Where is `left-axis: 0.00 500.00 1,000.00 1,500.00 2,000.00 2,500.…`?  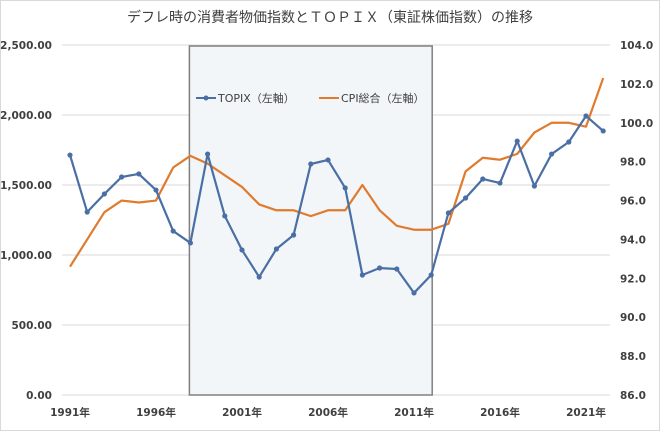 left-axis: 0.00 500.00 1,000.00 1,500.00 2,000.00 2,500.… is located at coordinates (26, 221).